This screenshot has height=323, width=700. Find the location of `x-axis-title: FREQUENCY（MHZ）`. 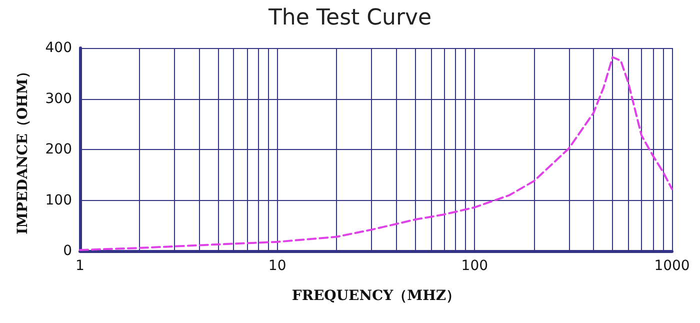

x-axis-title: FREQUENCY（MHZ） is located at coordinates (376, 296).